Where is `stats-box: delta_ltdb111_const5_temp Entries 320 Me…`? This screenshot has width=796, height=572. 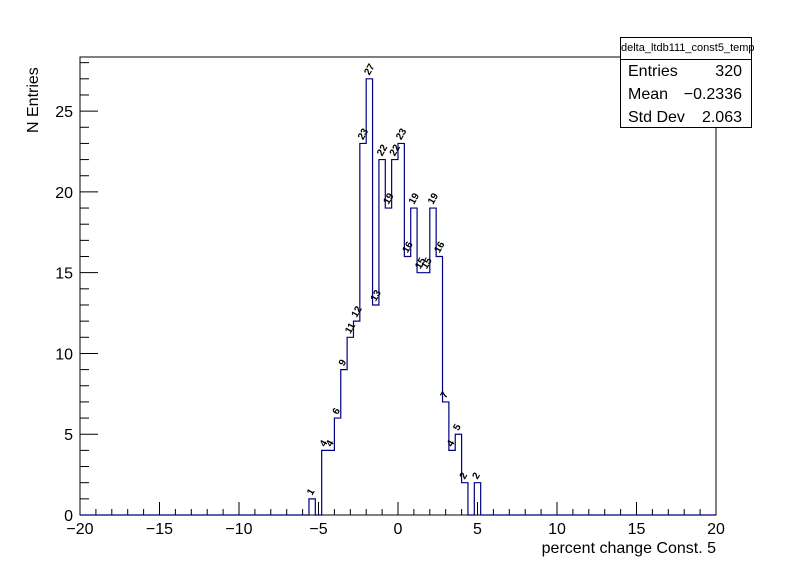 stats-box: delta_ltdb111_const5_temp Entries 320 Me… is located at coordinates (687, 83).